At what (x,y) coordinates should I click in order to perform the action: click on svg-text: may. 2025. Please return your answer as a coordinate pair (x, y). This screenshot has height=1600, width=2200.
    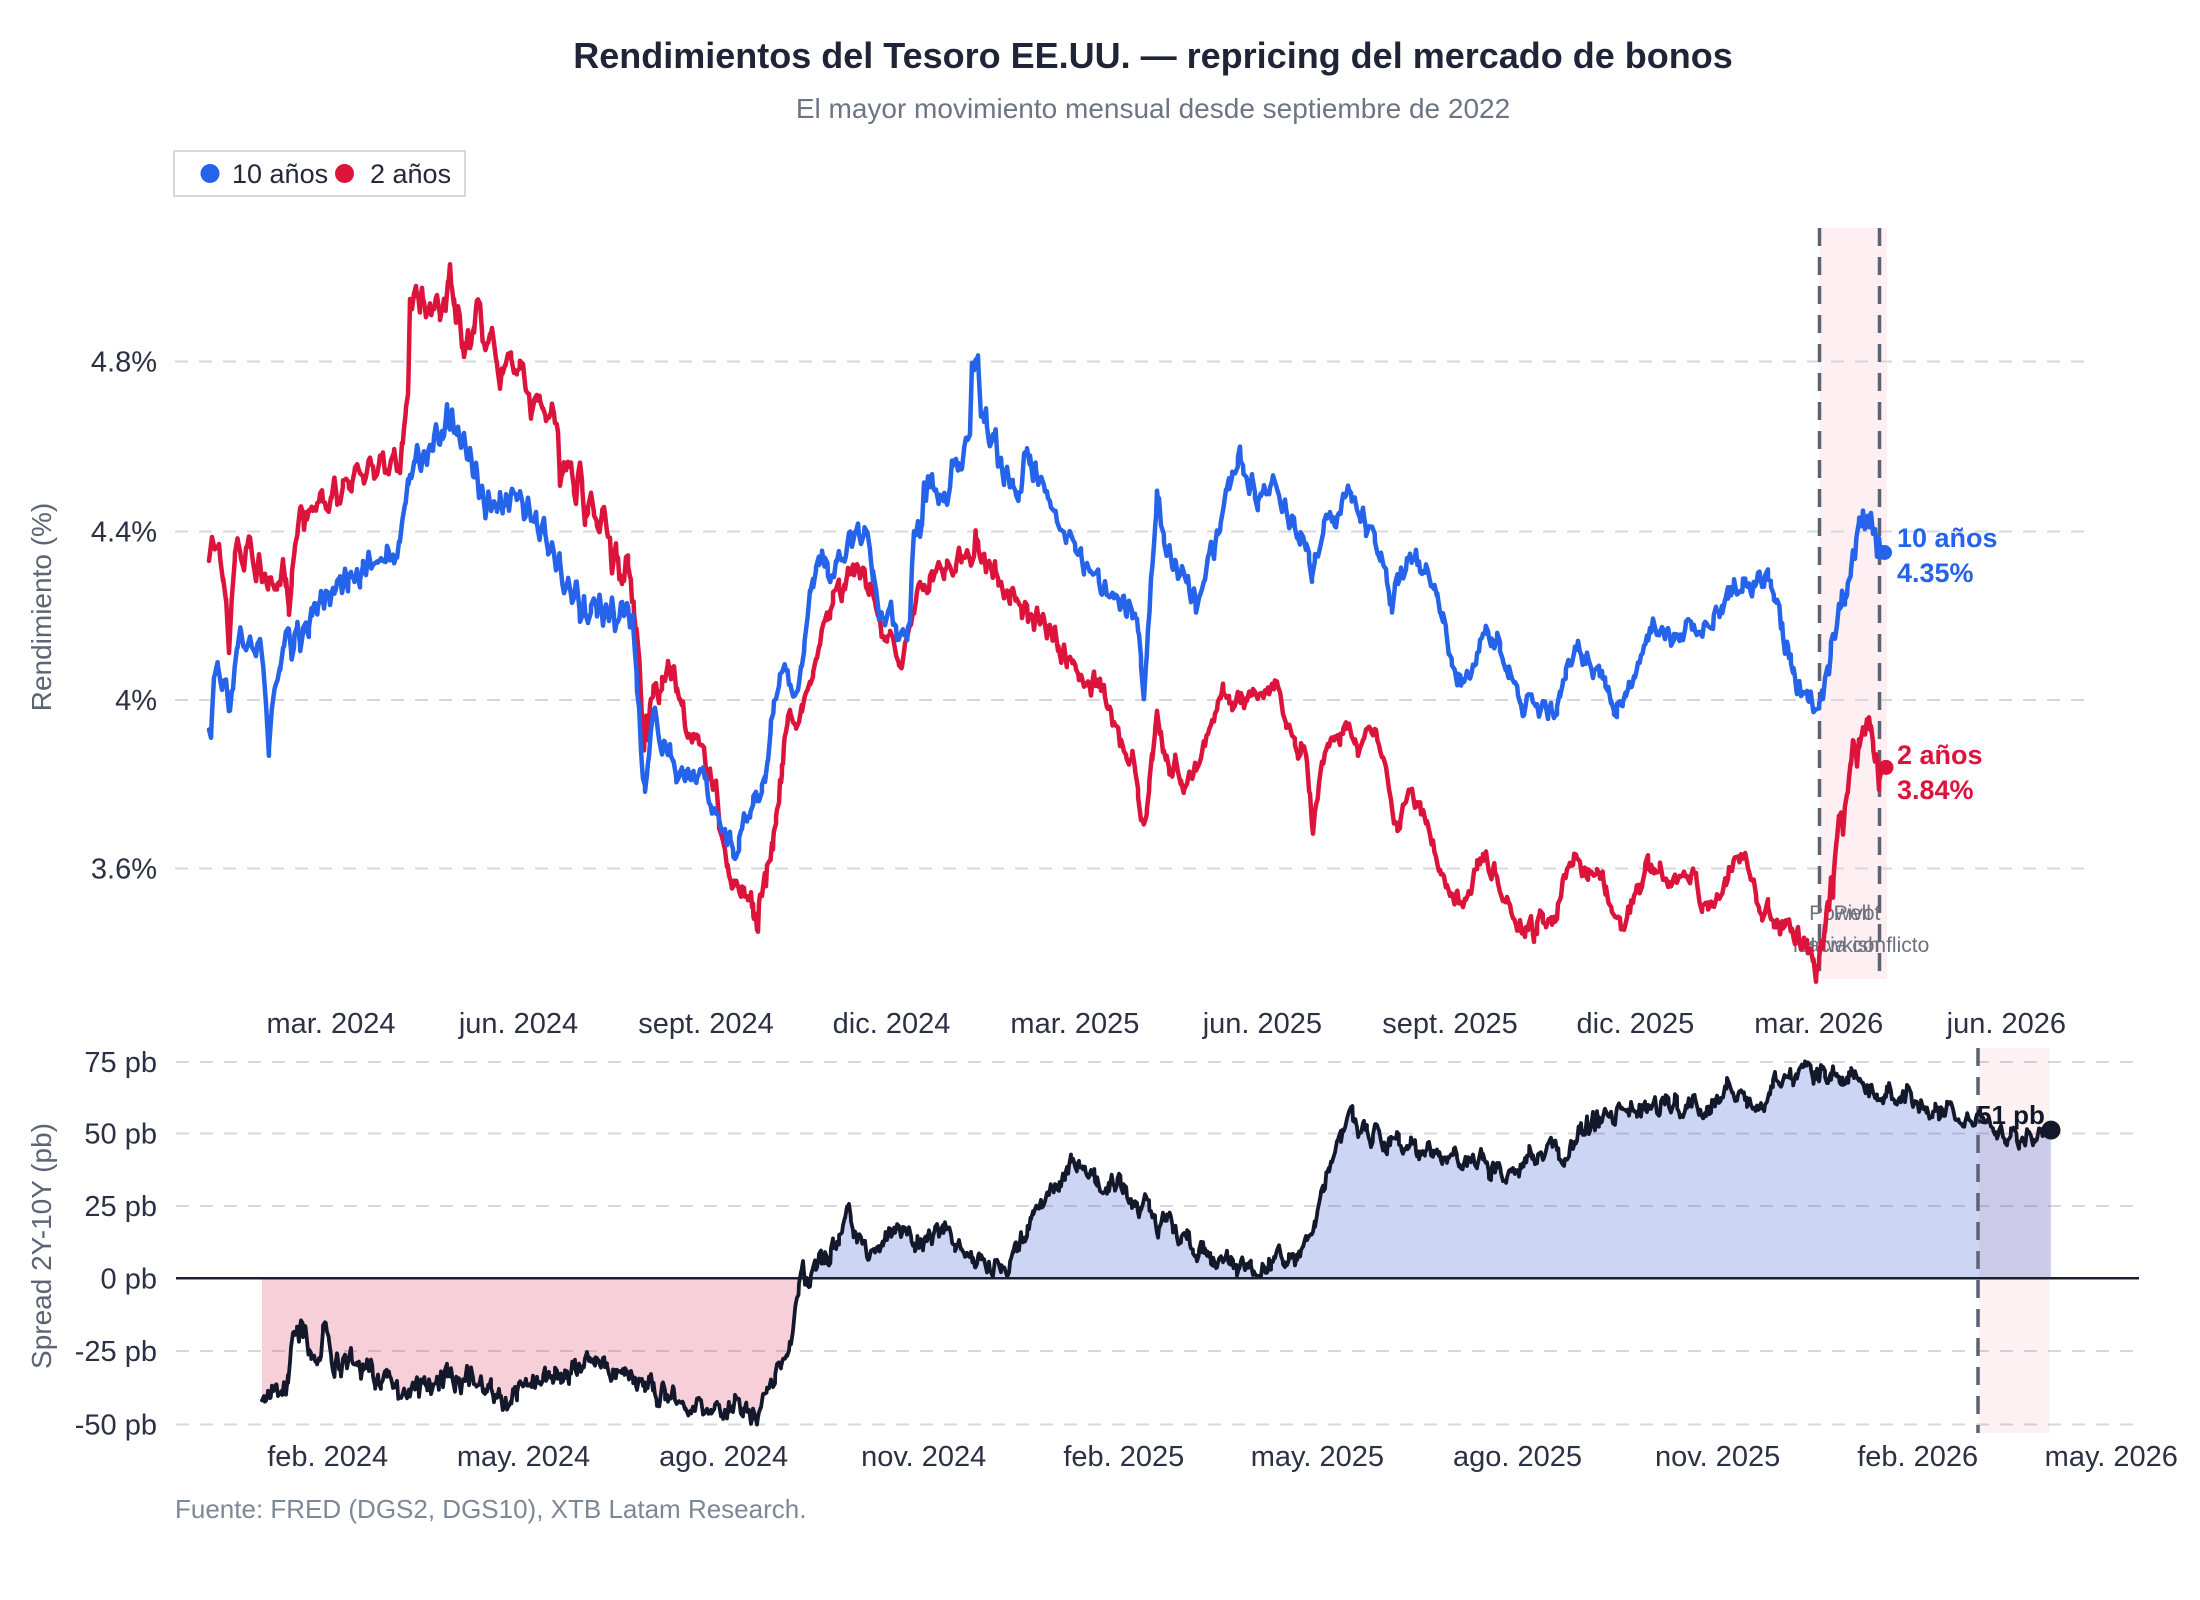
    Looking at the image, I should click on (1317, 1457).